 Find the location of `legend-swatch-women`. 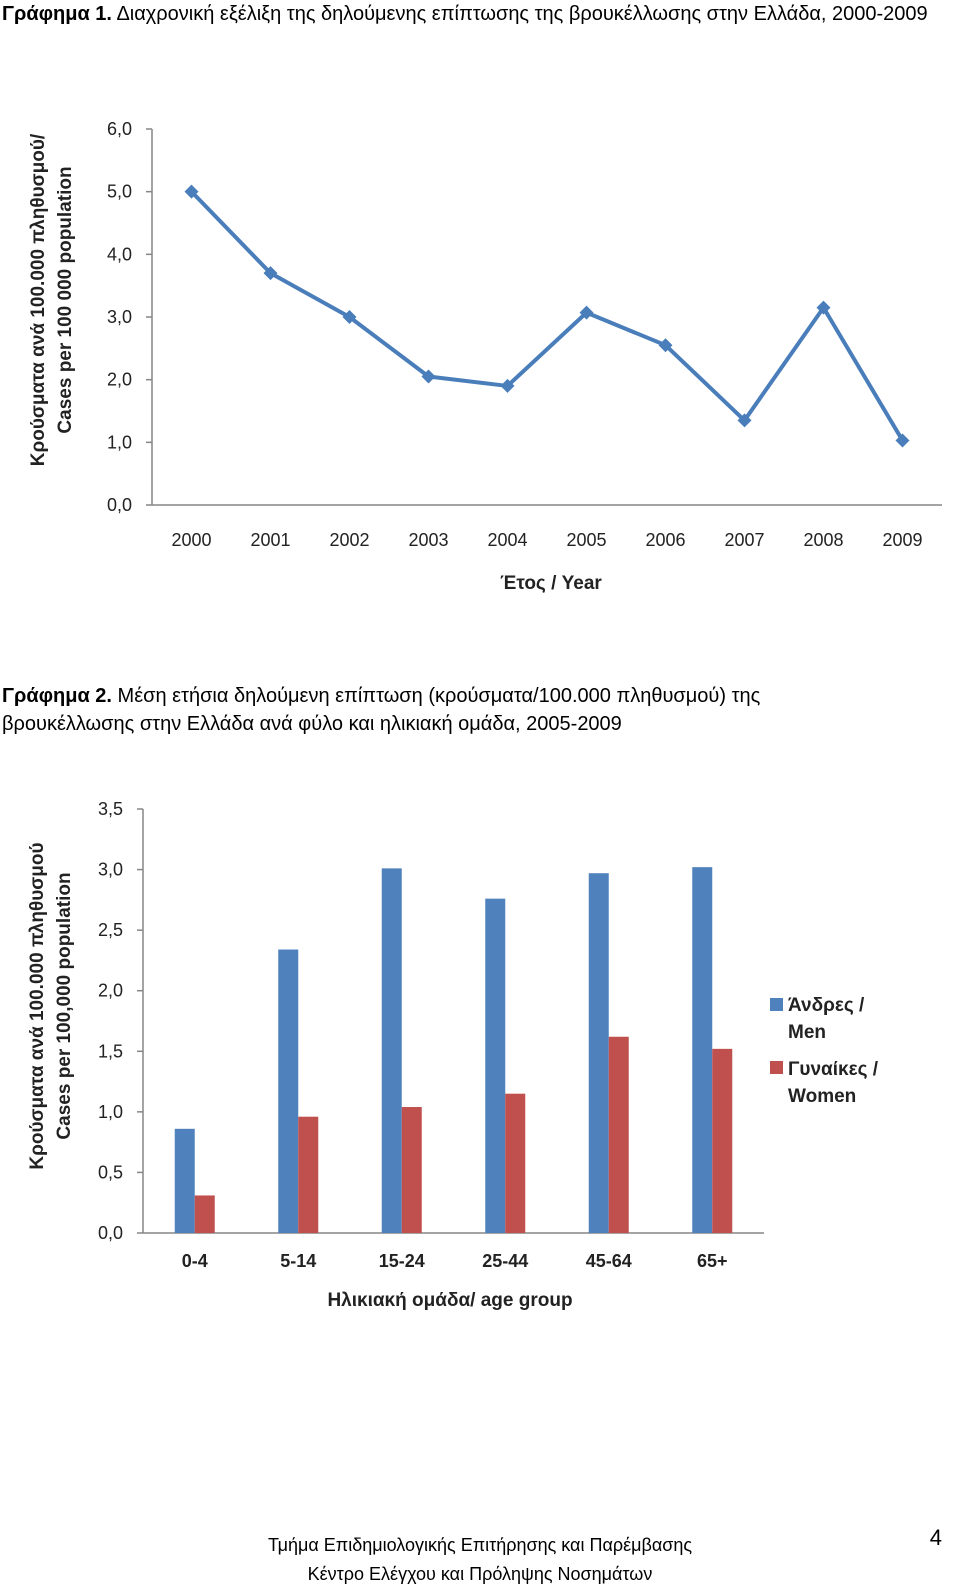

legend-swatch-women is located at coordinates (776, 1067).